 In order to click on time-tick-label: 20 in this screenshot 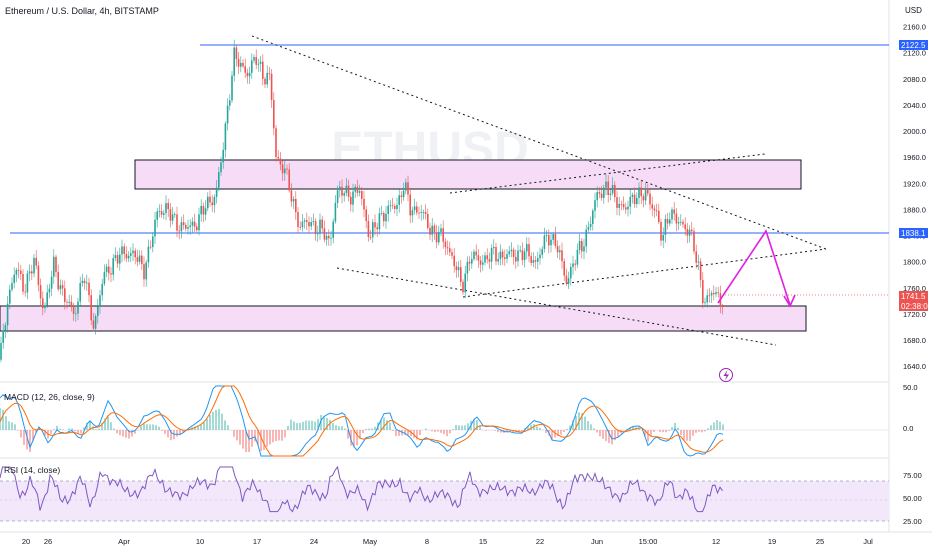, I will do `click(26, 541)`.